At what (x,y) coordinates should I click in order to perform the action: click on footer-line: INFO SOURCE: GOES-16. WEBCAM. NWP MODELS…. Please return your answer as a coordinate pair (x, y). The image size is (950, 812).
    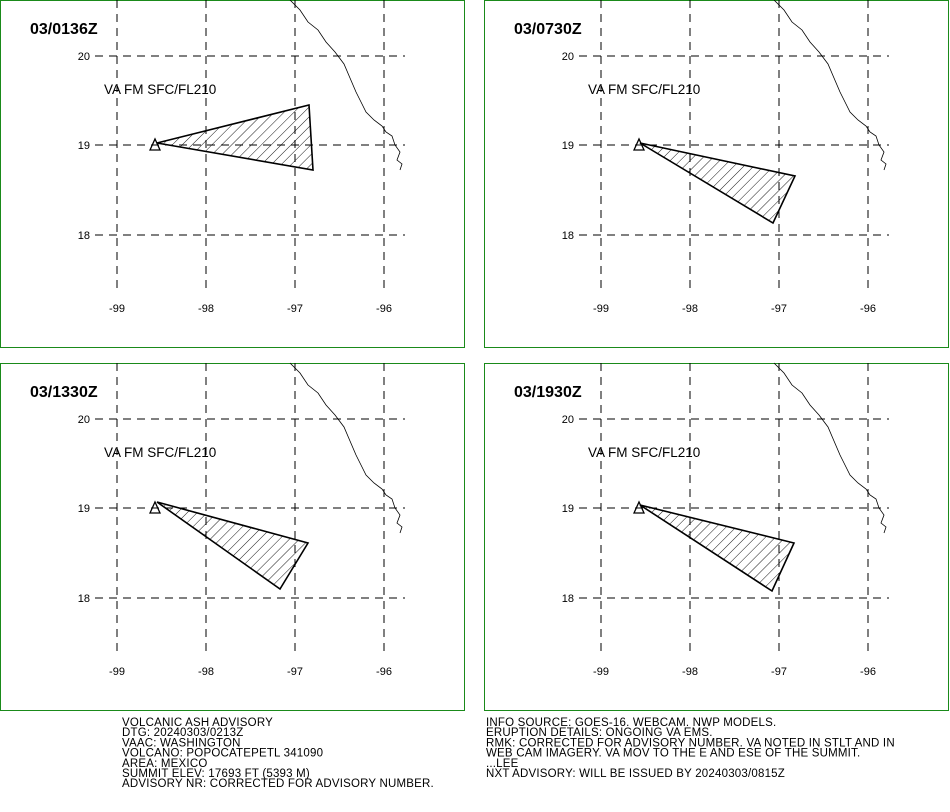
    Looking at the image, I should click on (631, 723).